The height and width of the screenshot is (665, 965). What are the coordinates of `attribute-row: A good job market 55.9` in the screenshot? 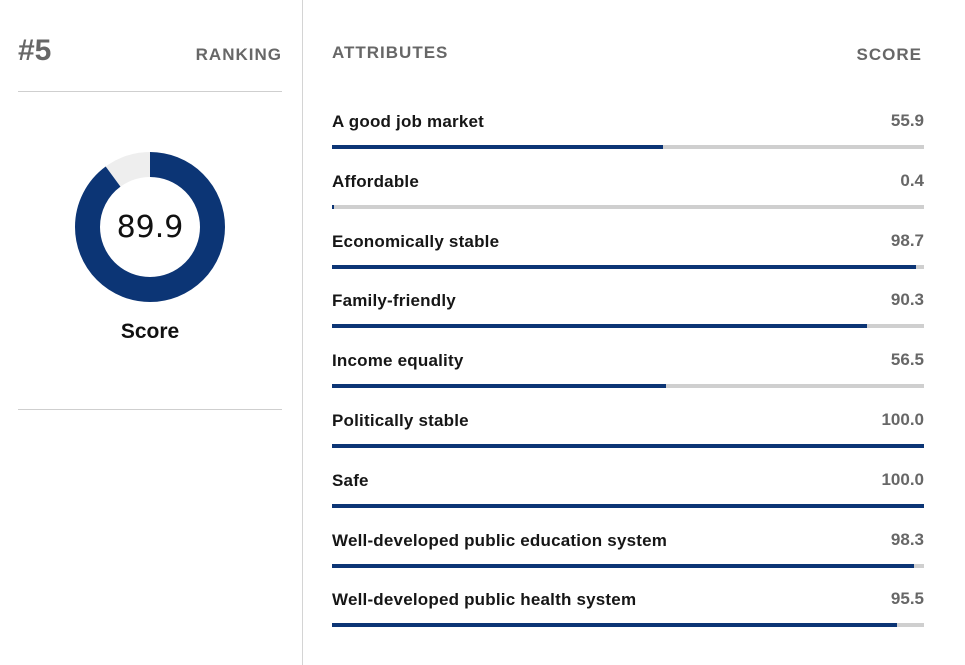 It's located at (628, 132).